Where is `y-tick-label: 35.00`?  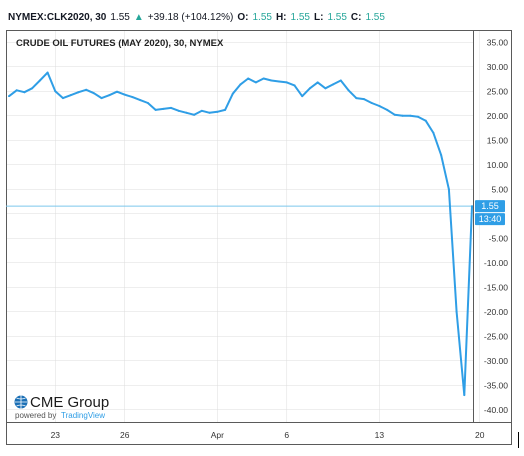 y-tick-label: 35.00 is located at coordinates (498, 42).